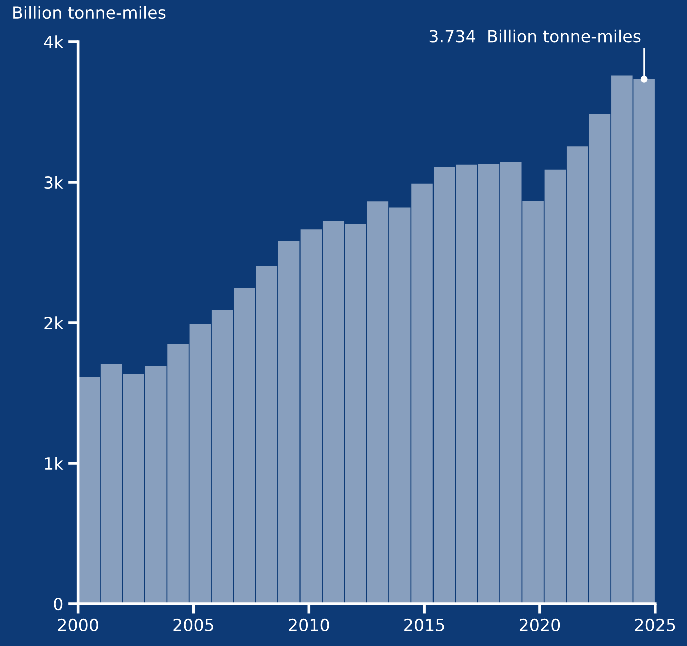  What do you see at coordinates (90, 13) in the screenshot?
I see `y-axis-title: Billion tonne-miles` at bounding box center [90, 13].